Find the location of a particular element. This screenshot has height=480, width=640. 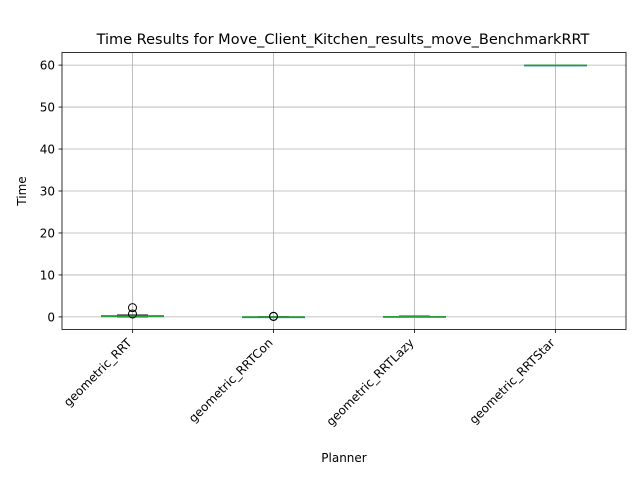

box-geometric_RRTCon is located at coordinates (273, 316).